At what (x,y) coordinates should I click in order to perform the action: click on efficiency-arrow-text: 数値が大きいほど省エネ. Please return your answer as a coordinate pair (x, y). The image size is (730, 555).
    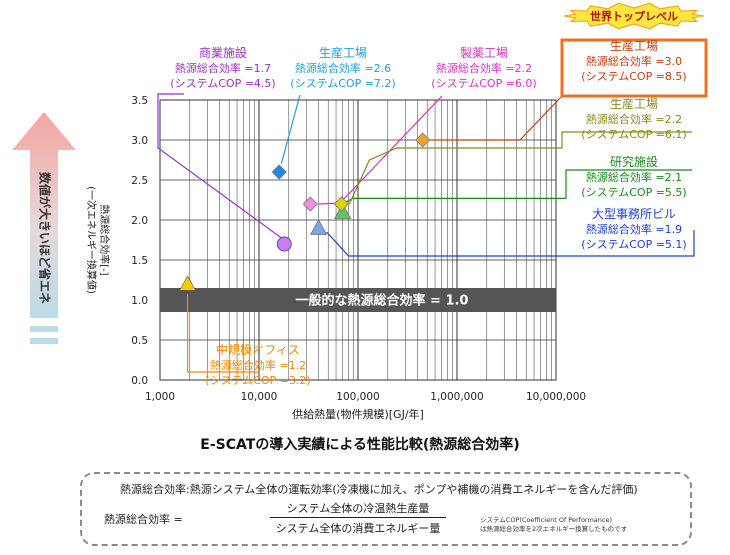
    Looking at the image, I should click on (45, 238).